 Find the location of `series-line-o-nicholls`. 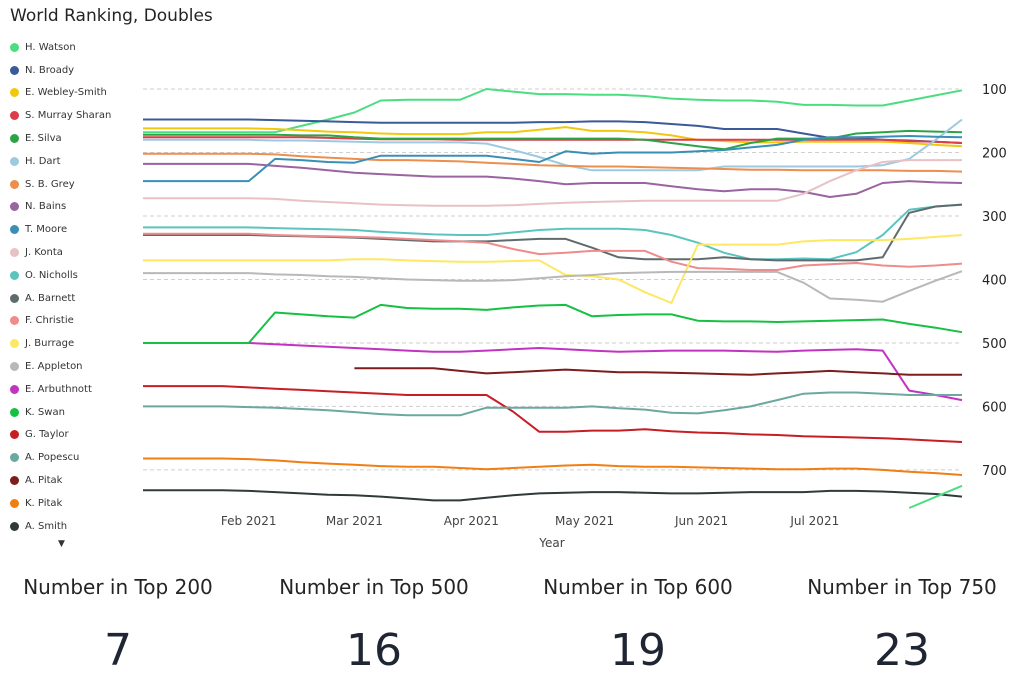

series-line-o-nicholls is located at coordinates (553, 232).